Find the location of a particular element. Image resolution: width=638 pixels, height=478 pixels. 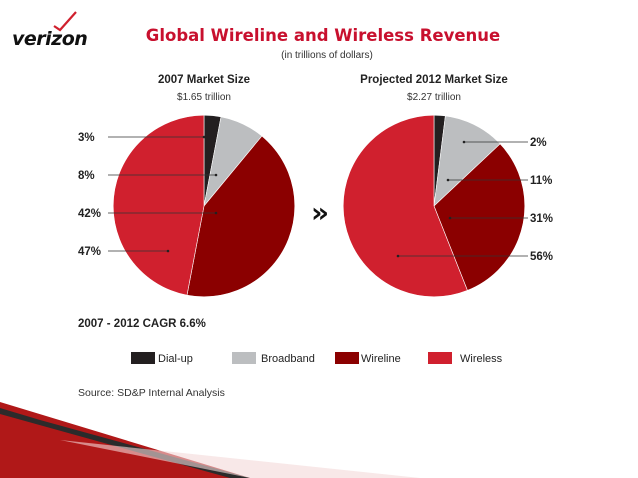

pie-1-percent-label: 47% is located at coordinates (89, 252).